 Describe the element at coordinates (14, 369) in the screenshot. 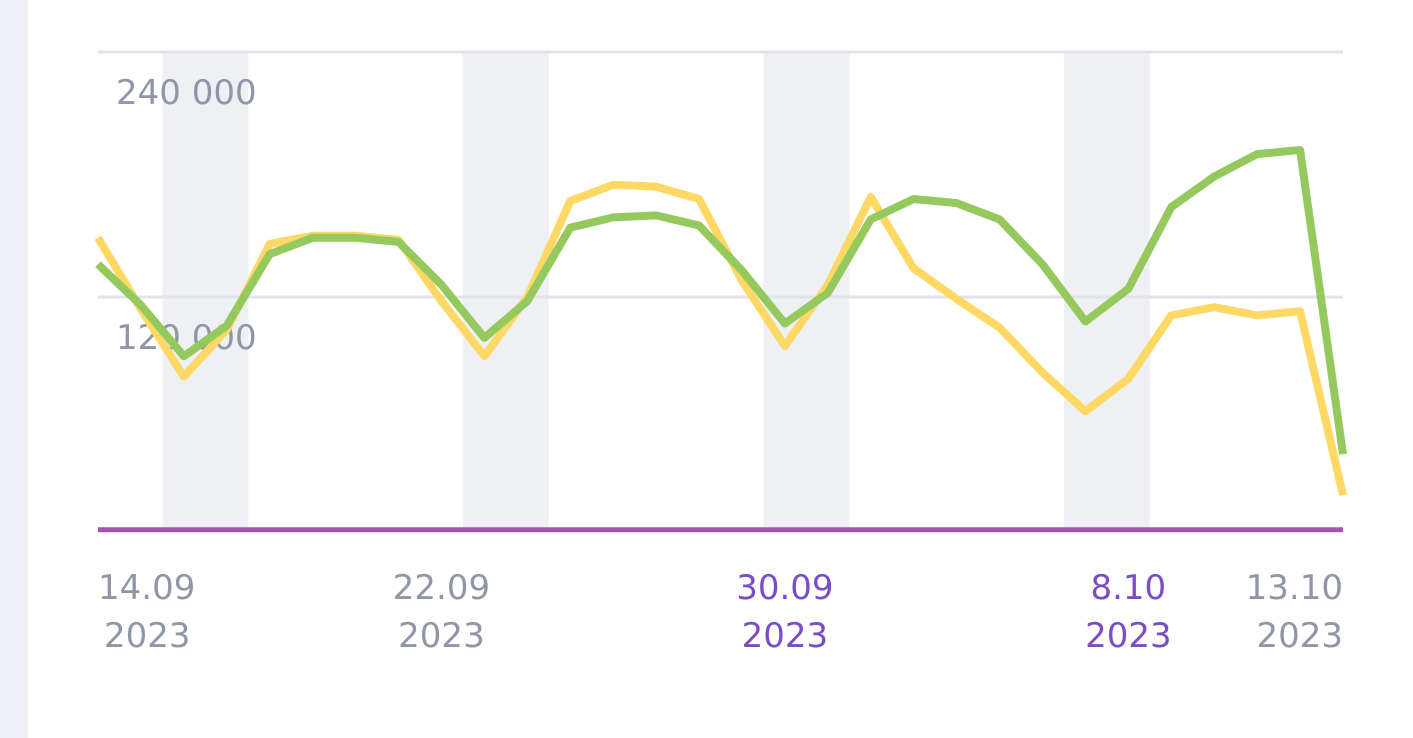

I see `side-panel` at that location.